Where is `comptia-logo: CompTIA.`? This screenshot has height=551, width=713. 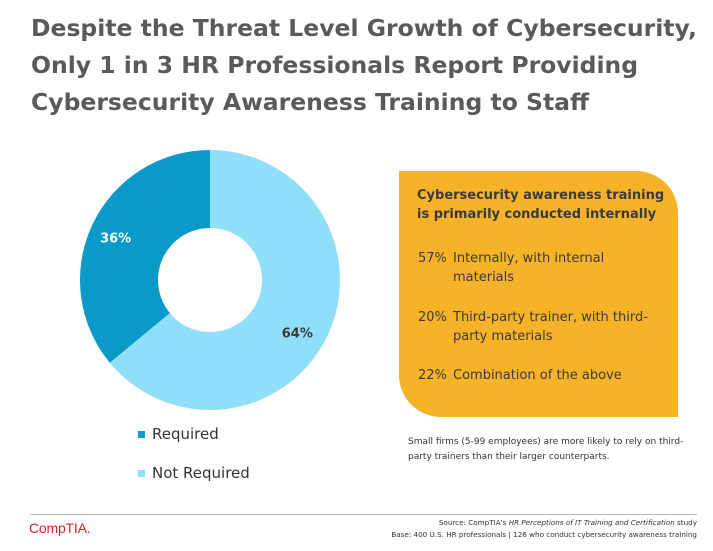 comptia-logo: CompTIA. is located at coordinates (60, 528).